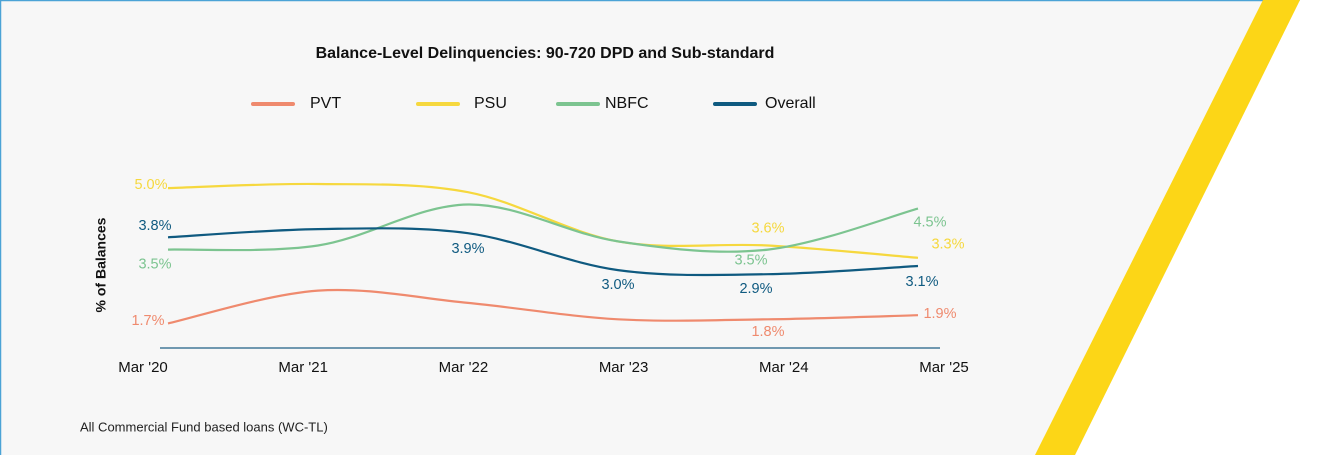 The height and width of the screenshot is (459, 1318). I want to click on data-label: 1.7%, so click(147, 321).